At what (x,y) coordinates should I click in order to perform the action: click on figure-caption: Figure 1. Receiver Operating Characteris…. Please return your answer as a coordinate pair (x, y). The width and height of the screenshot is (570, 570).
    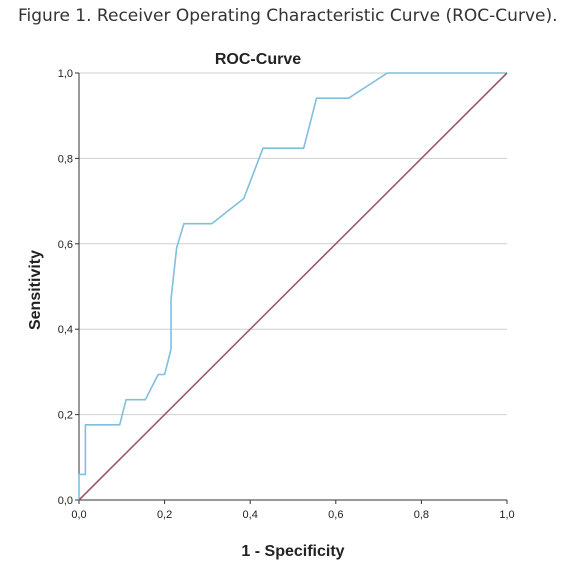
    Looking at the image, I should click on (288, 16).